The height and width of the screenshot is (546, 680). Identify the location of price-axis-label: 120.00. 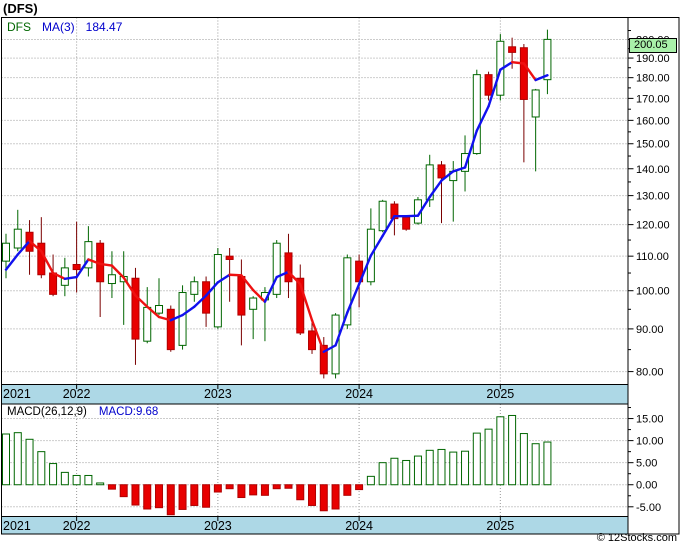
(653, 226).